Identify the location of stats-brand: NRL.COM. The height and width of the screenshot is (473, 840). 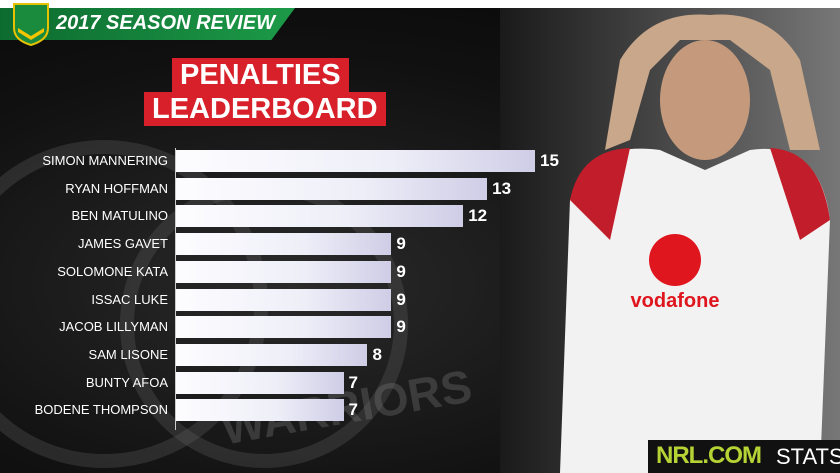
(709, 455).